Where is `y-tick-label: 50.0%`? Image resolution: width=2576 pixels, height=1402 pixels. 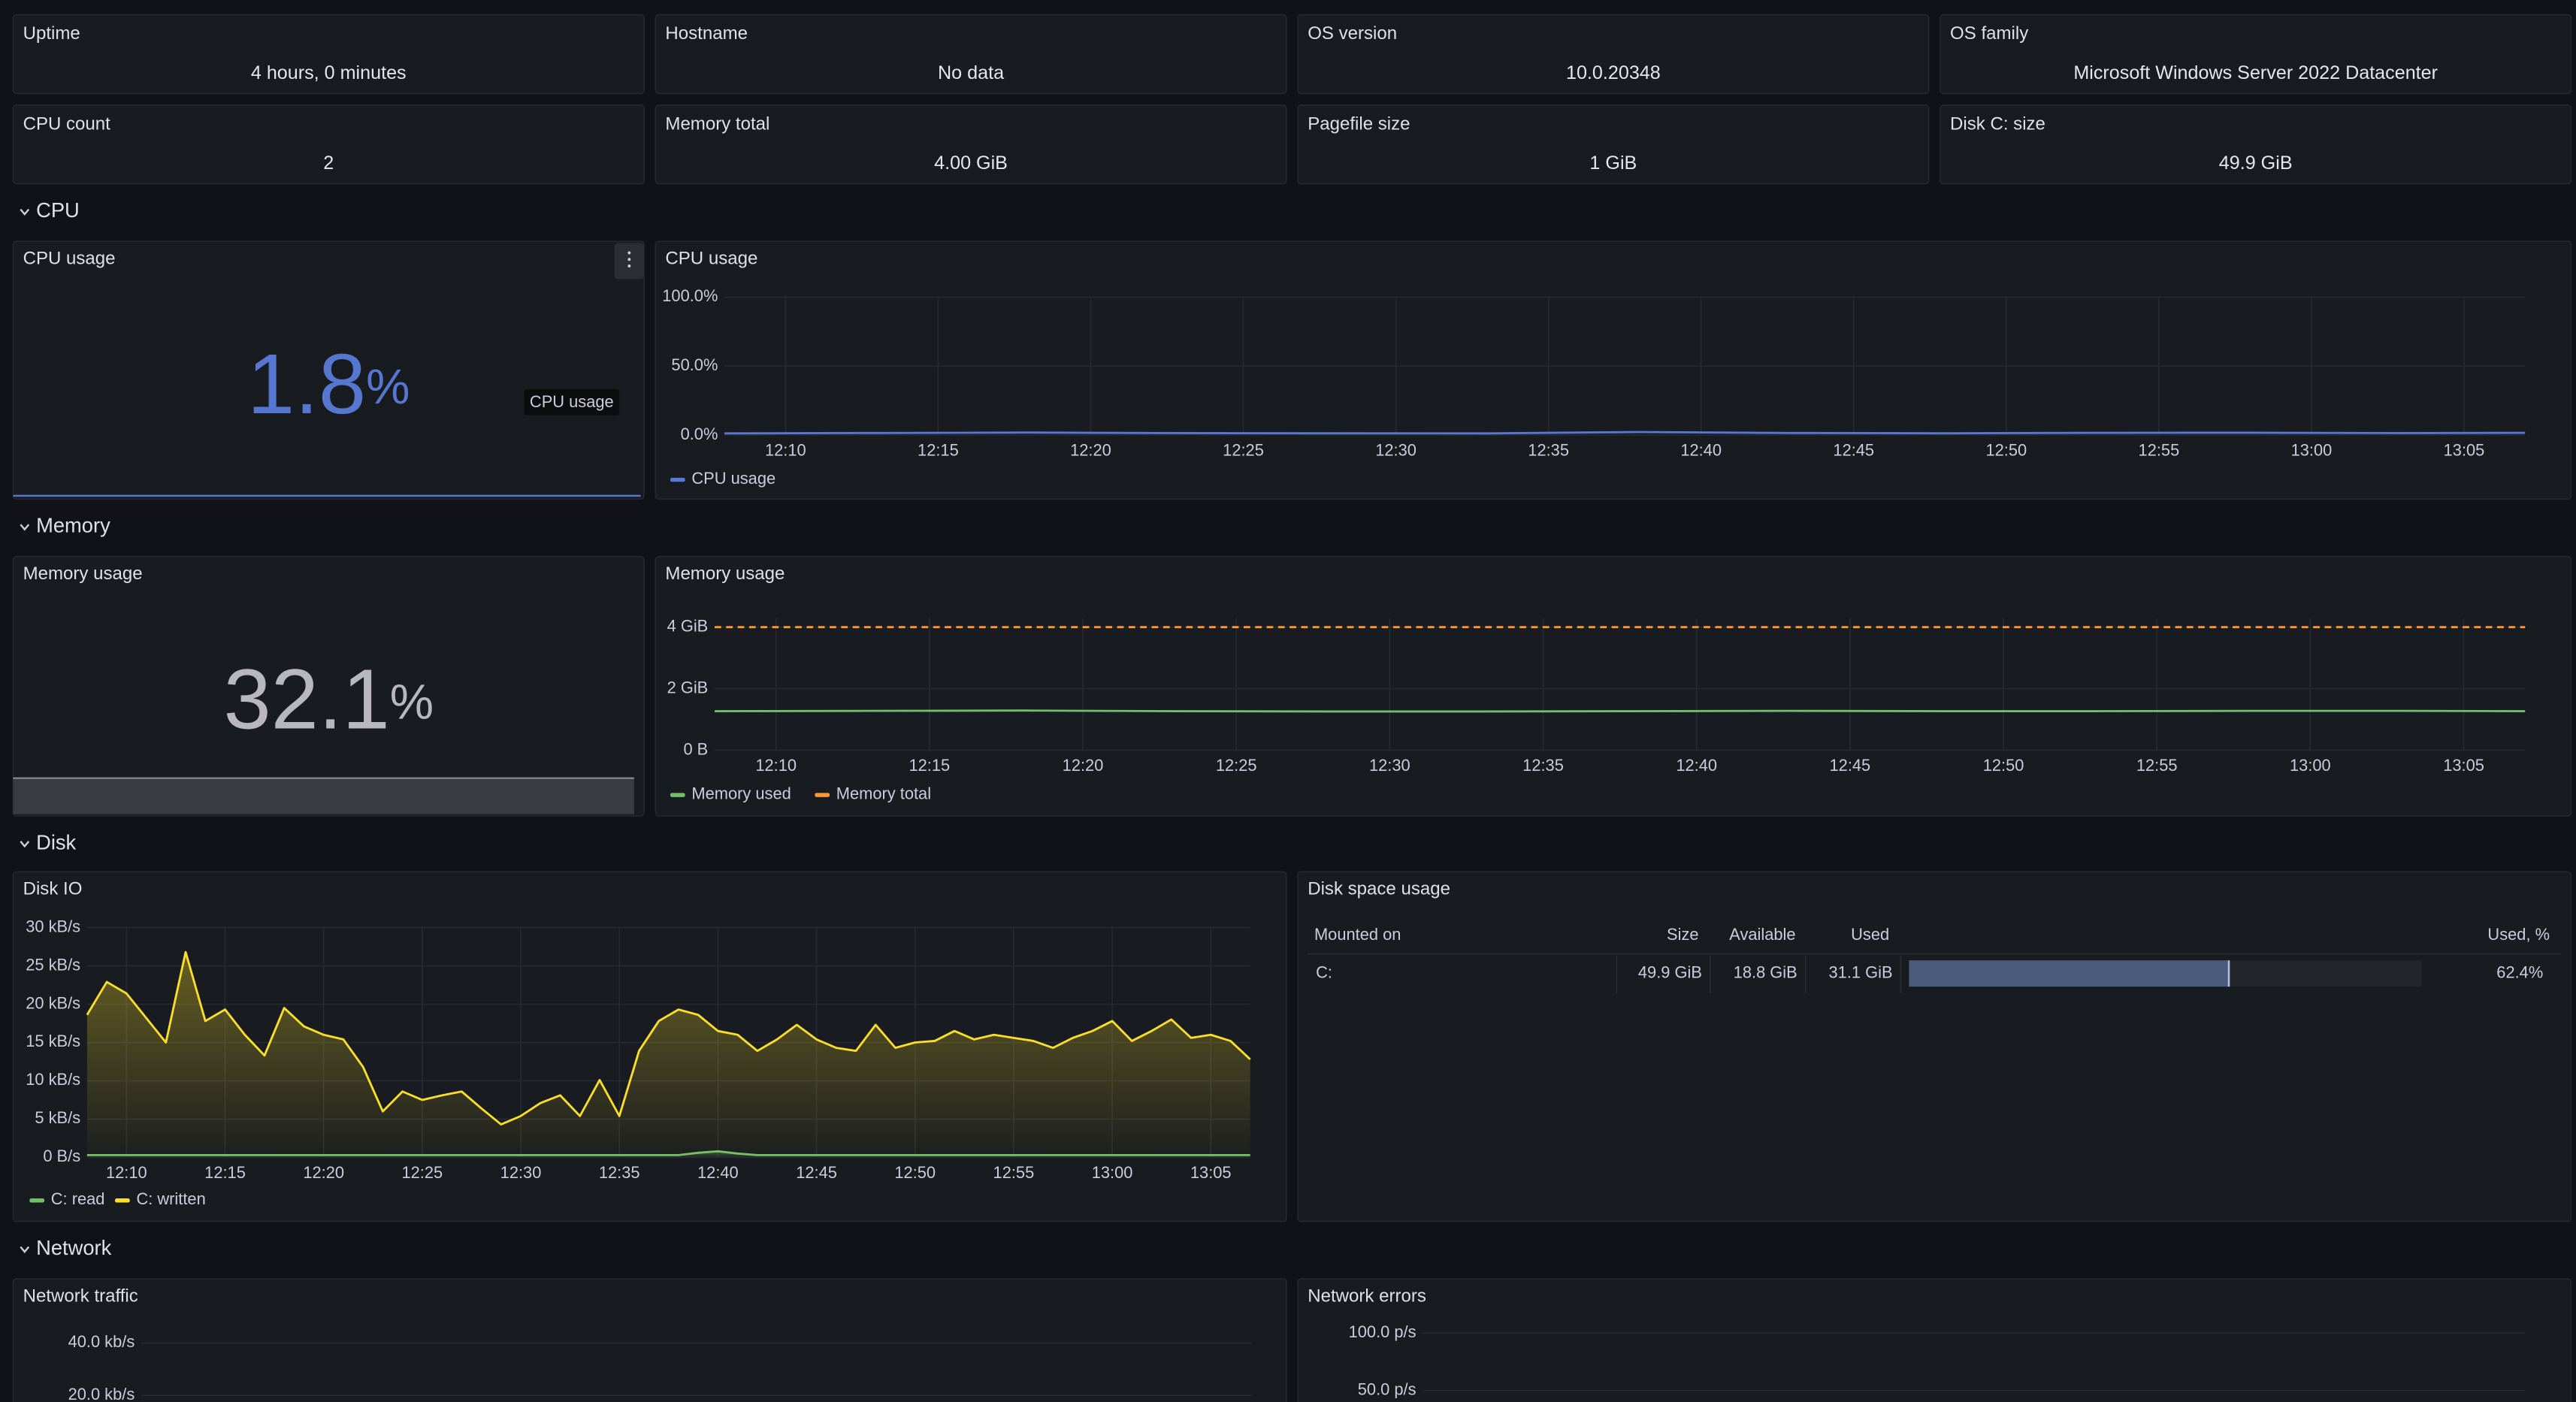 y-tick-label: 50.0% is located at coordinates (695, 364).